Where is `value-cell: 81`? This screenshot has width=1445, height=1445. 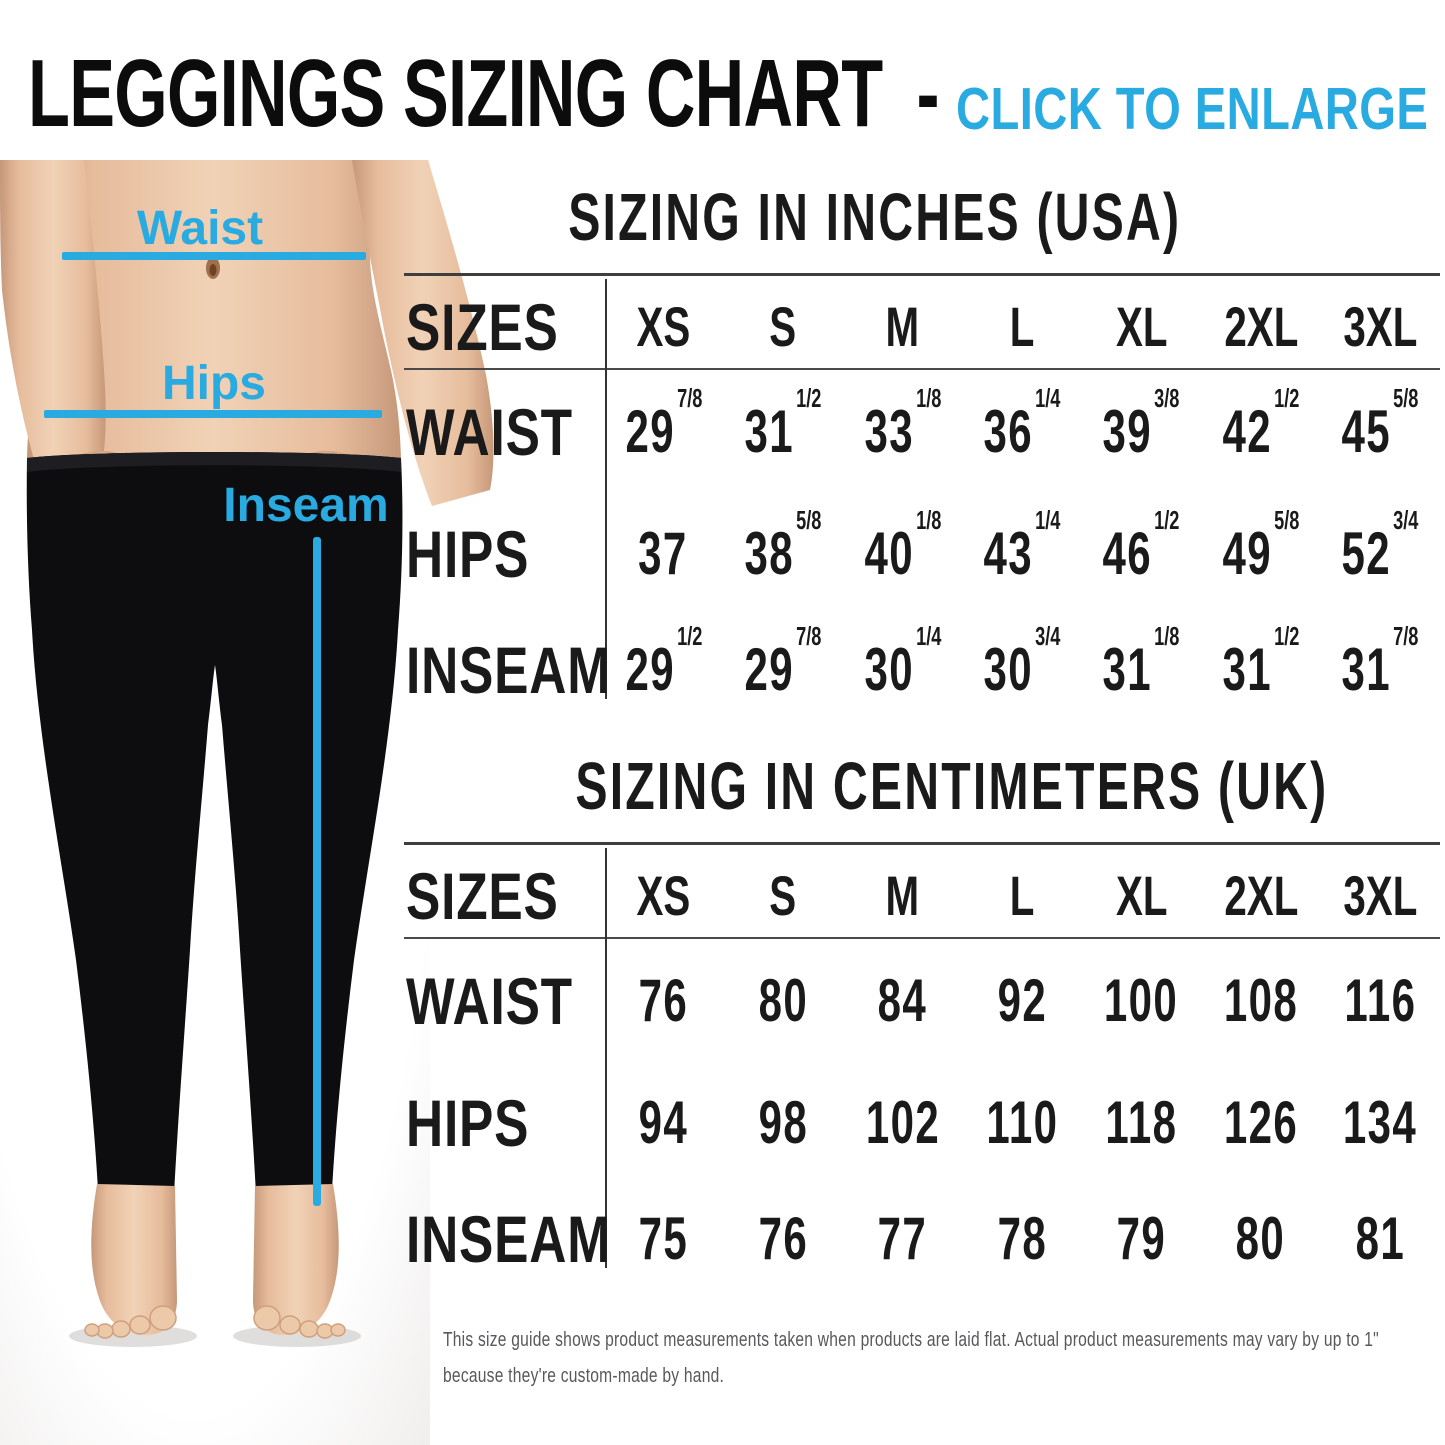
value-cell: 81 is located at coordinates (1380, 1238).